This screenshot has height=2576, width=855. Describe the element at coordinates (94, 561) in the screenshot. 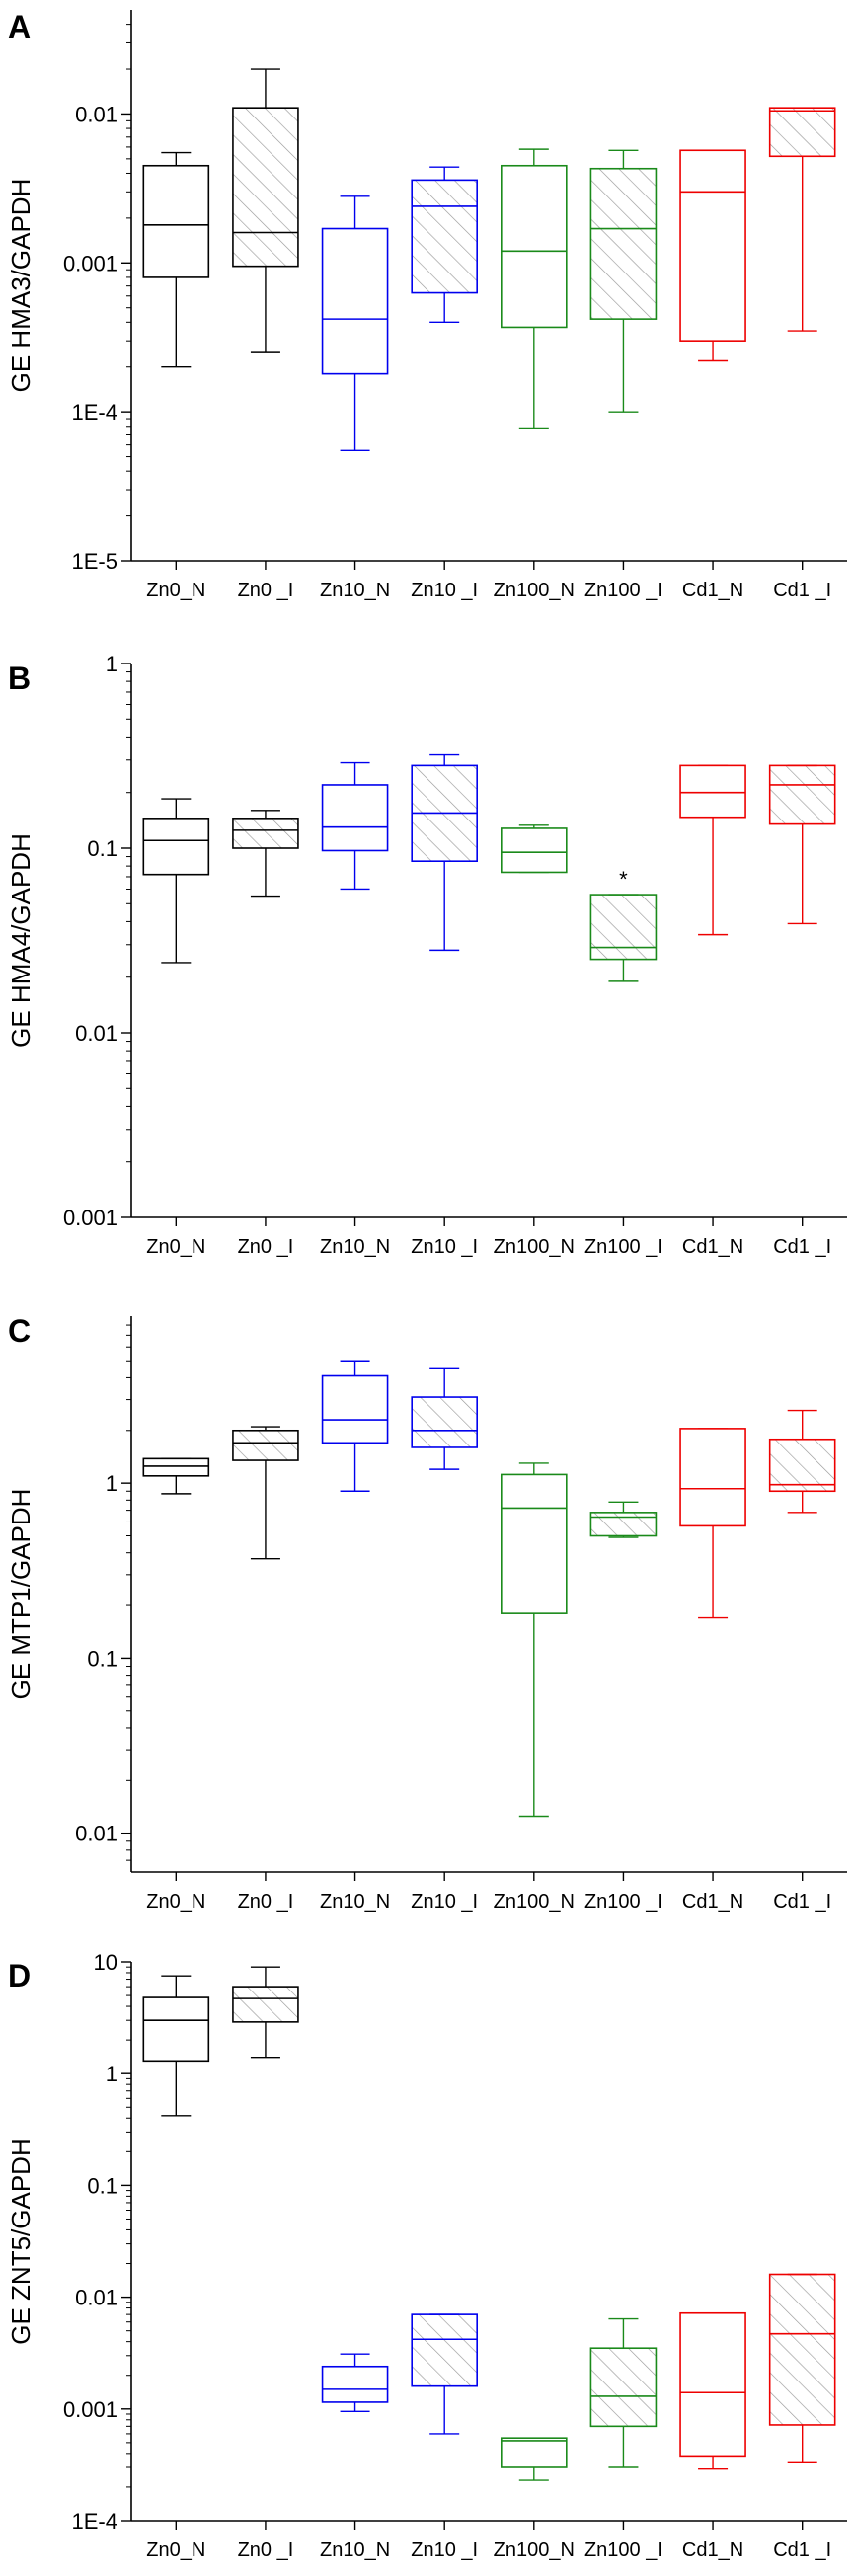

I see `y-tick-label: 1E-5` at that location.